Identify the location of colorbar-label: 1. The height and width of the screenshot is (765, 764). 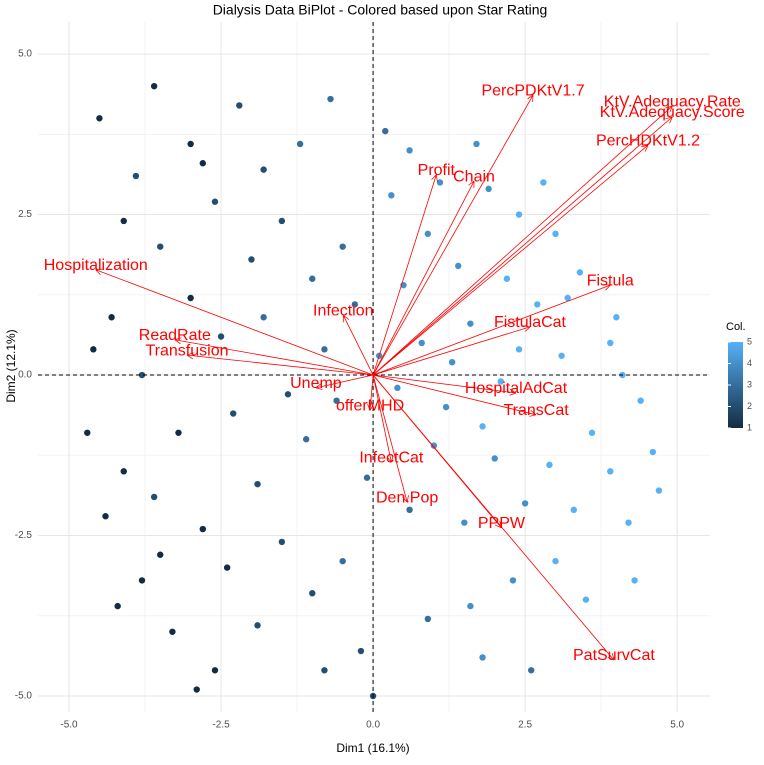
(749, 427).